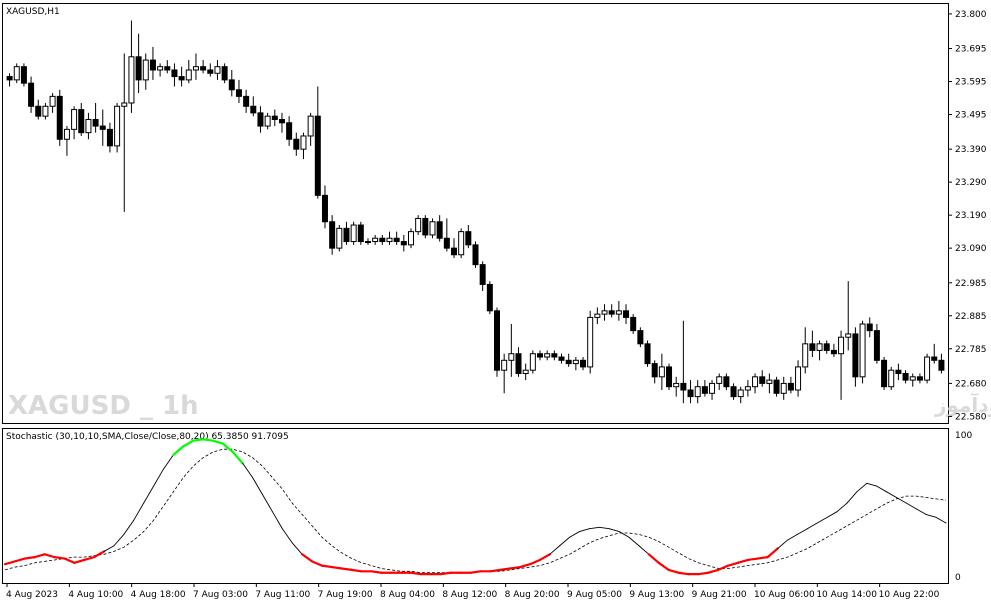 The image size is (991, 605). I want to click on price-tick-label: 22.885, so click(971, 317).